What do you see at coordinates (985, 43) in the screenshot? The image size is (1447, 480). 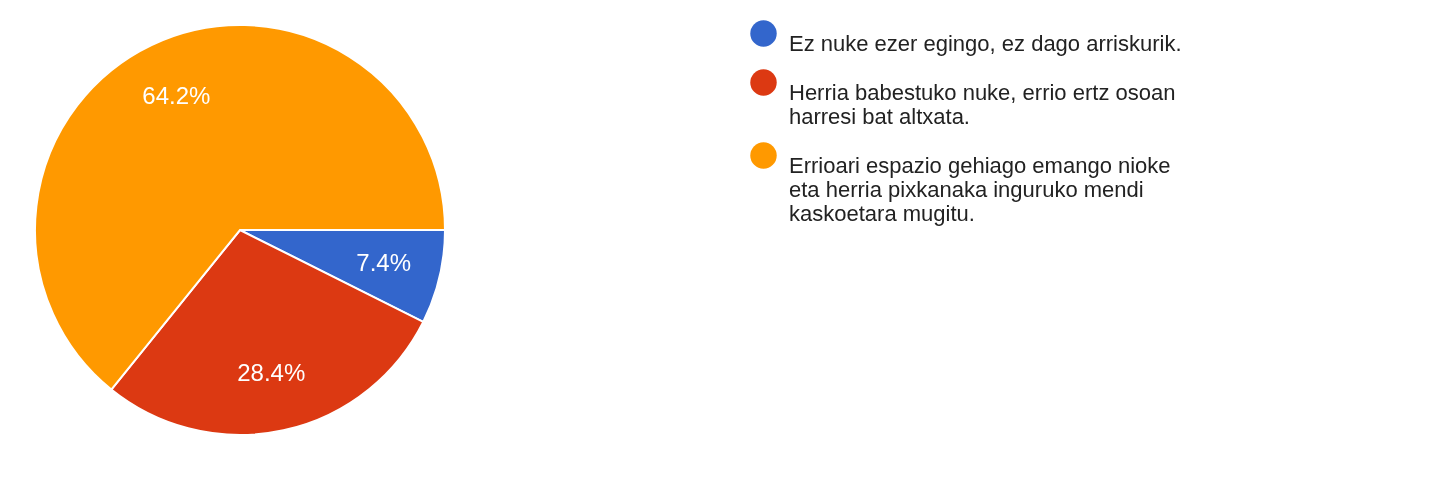 I see `legend-label: Ez nuke ezer egingo, ez dago arriskurik.` at bounding box center [985, 43].